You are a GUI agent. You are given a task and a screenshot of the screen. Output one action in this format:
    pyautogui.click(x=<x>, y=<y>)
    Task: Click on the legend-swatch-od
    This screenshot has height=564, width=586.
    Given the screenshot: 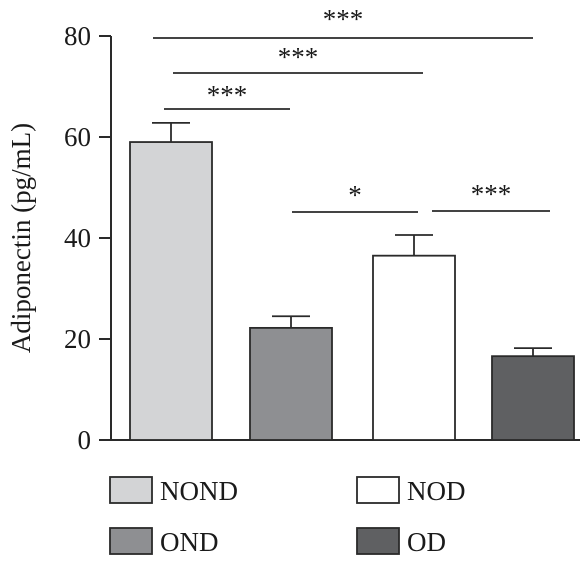 What is the action you would take?
    pyautogui.click(x=378, y=541)
    